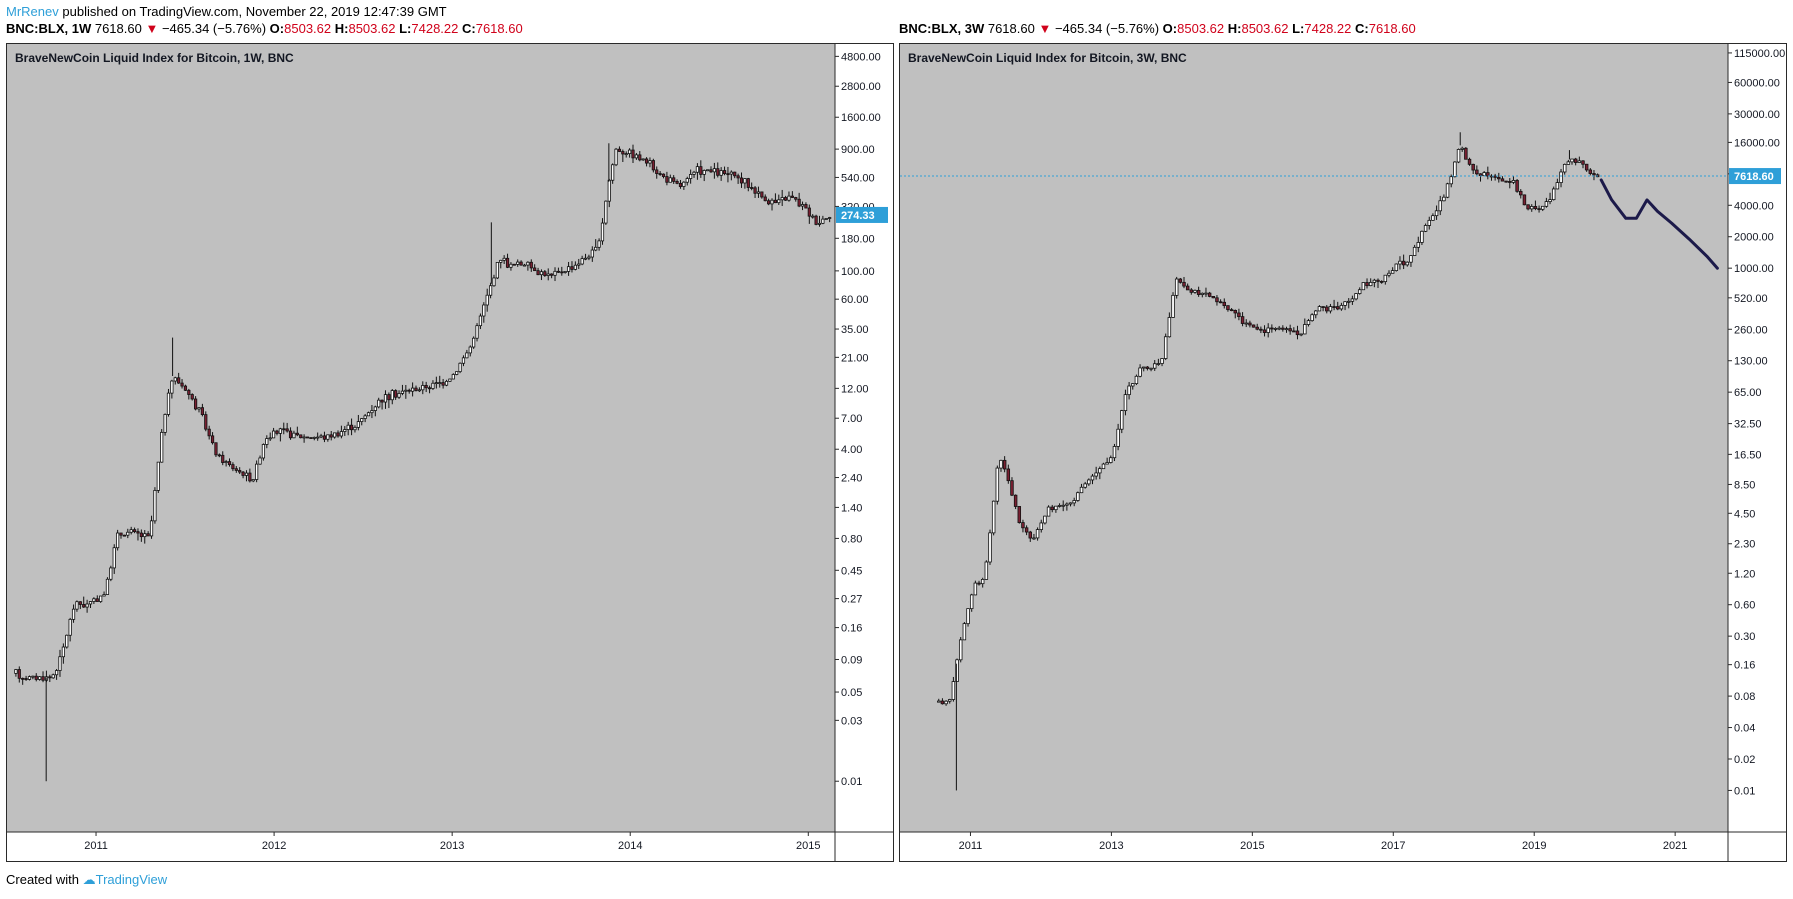 The image size is (1793, 899). Describe the element at coordinates (861, 57) in the screenshot. I see `y-tick-label: 4800.00` at that location.